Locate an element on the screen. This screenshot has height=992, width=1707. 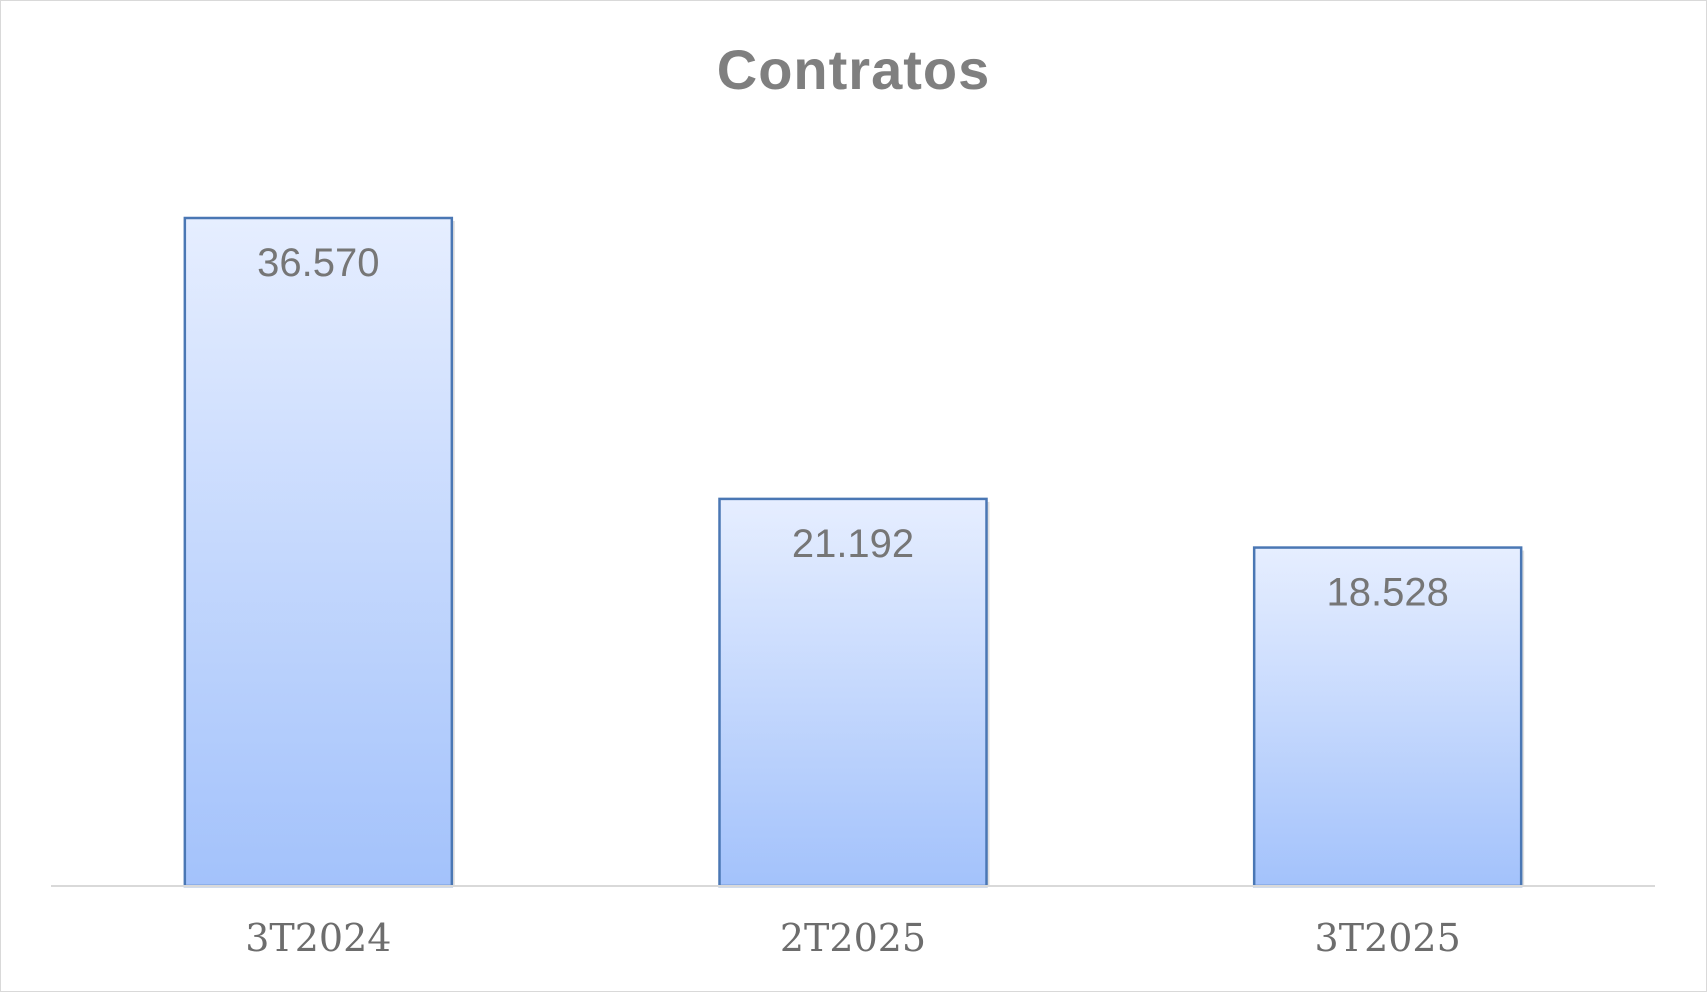
x-tick-label-3t2025: 3T2025 is located at coordinates (1388, 938).